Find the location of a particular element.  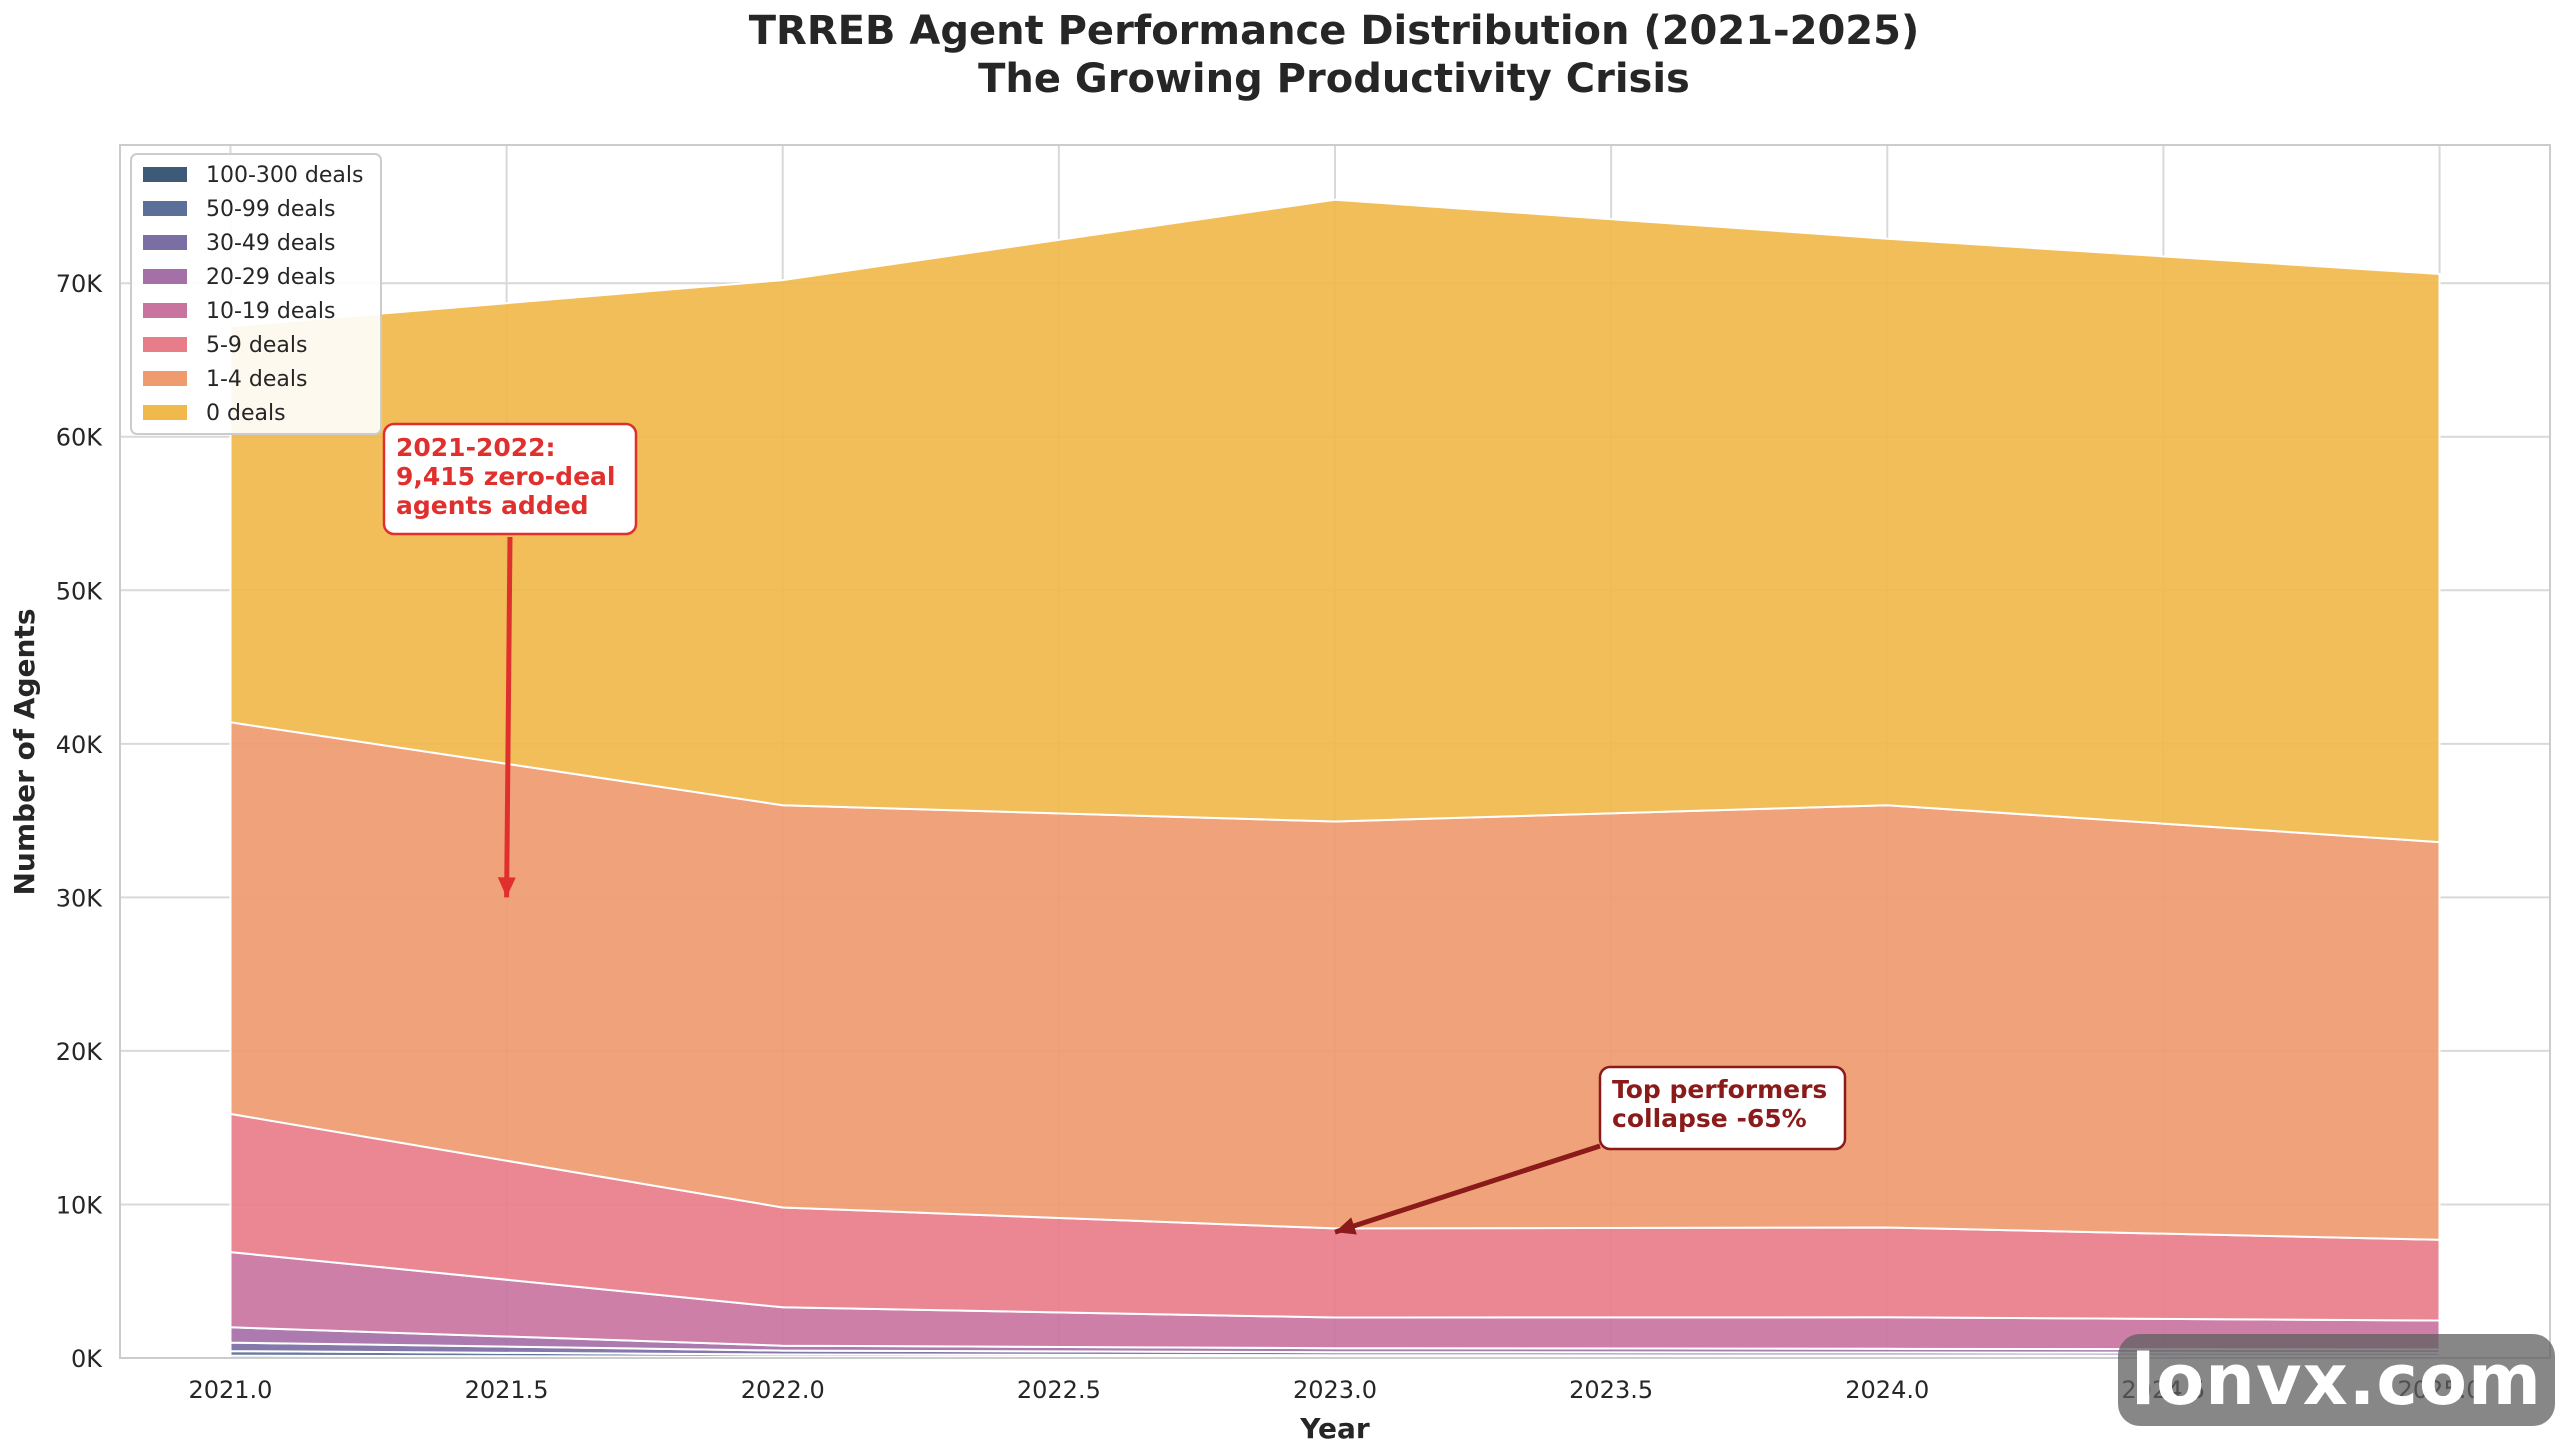

annotation-text: collapse -65% is located at coordinates (1709, 1118).